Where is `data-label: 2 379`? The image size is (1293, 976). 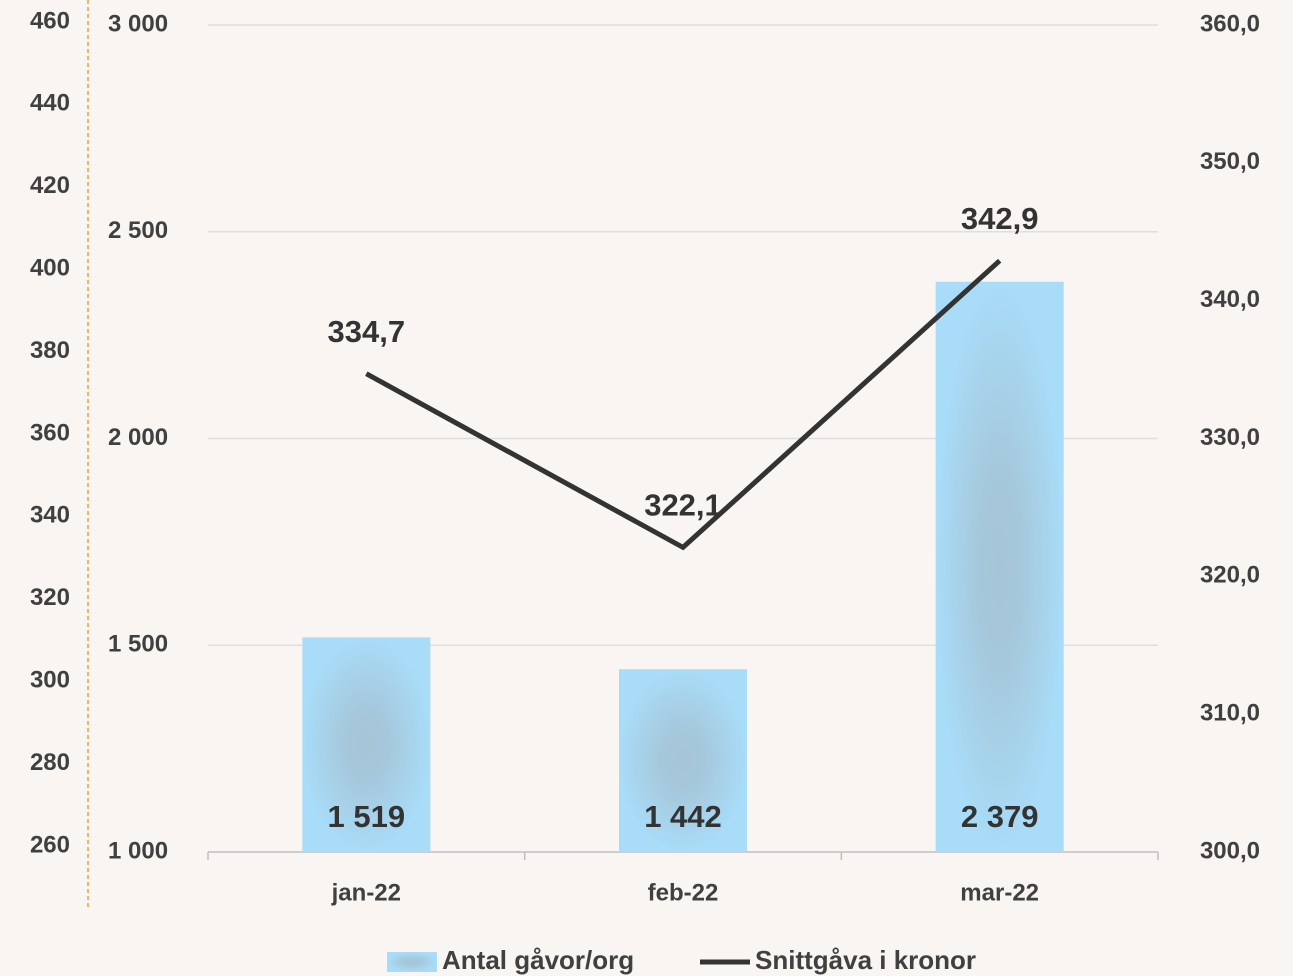 data-label: 2 379 is located at coordinates (1000, 816).